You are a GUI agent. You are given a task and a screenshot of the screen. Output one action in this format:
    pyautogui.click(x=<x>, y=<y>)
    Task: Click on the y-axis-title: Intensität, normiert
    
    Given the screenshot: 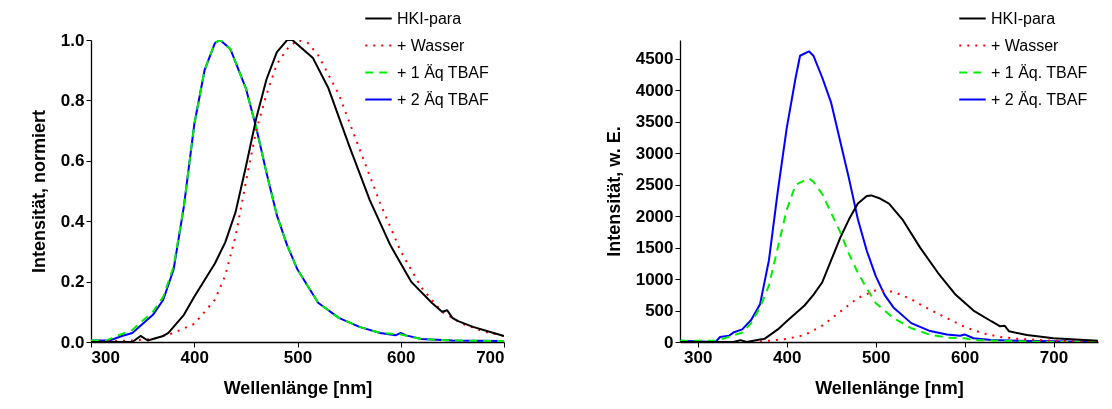 What is the action you would take?
    pyautogui.click(x=38, y=191)
    